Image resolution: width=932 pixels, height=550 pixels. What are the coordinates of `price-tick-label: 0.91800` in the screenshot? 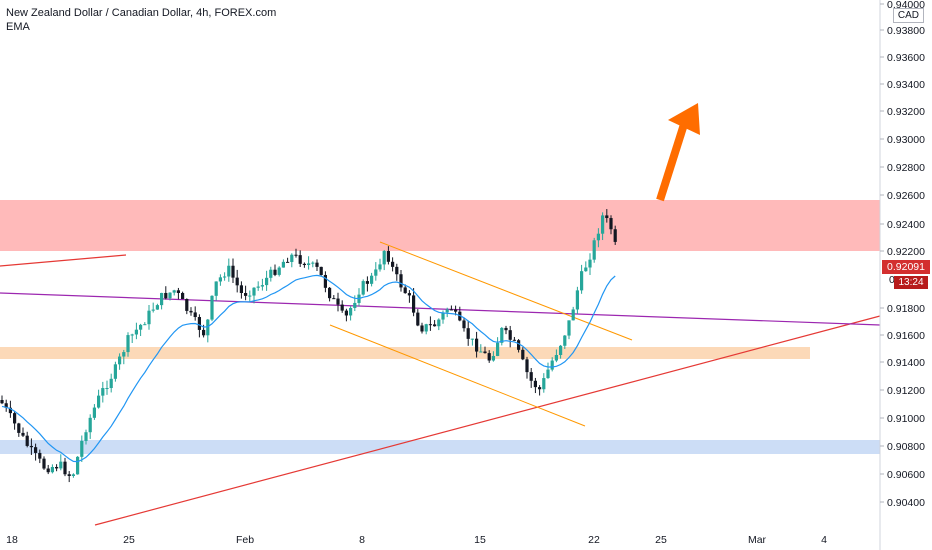 It's located at (906, 309).